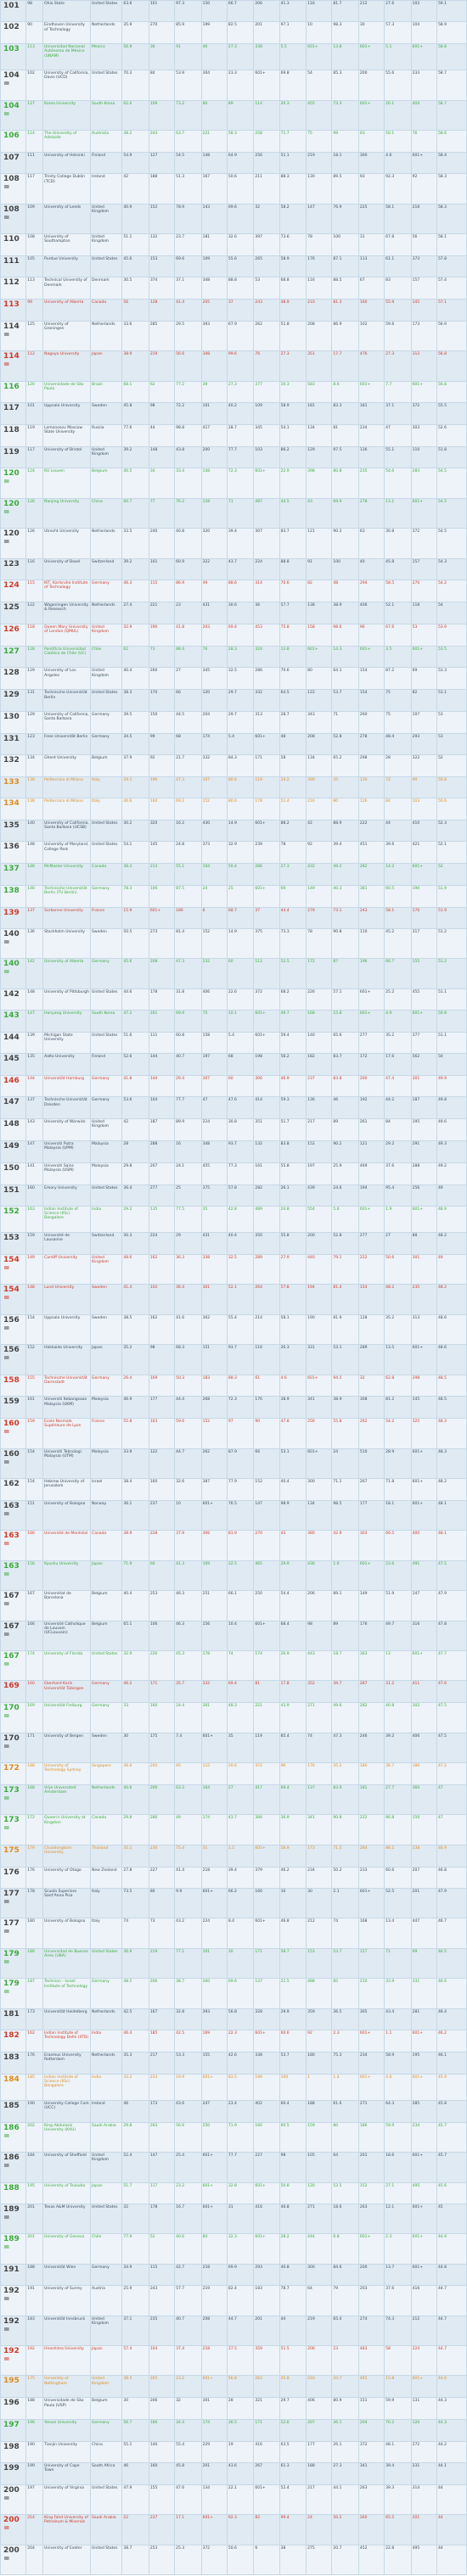 Image resolution: width=467 pixels, height=2576 pixels. I want to click on university-name-cell: University of Florida, so click(67, 1666).